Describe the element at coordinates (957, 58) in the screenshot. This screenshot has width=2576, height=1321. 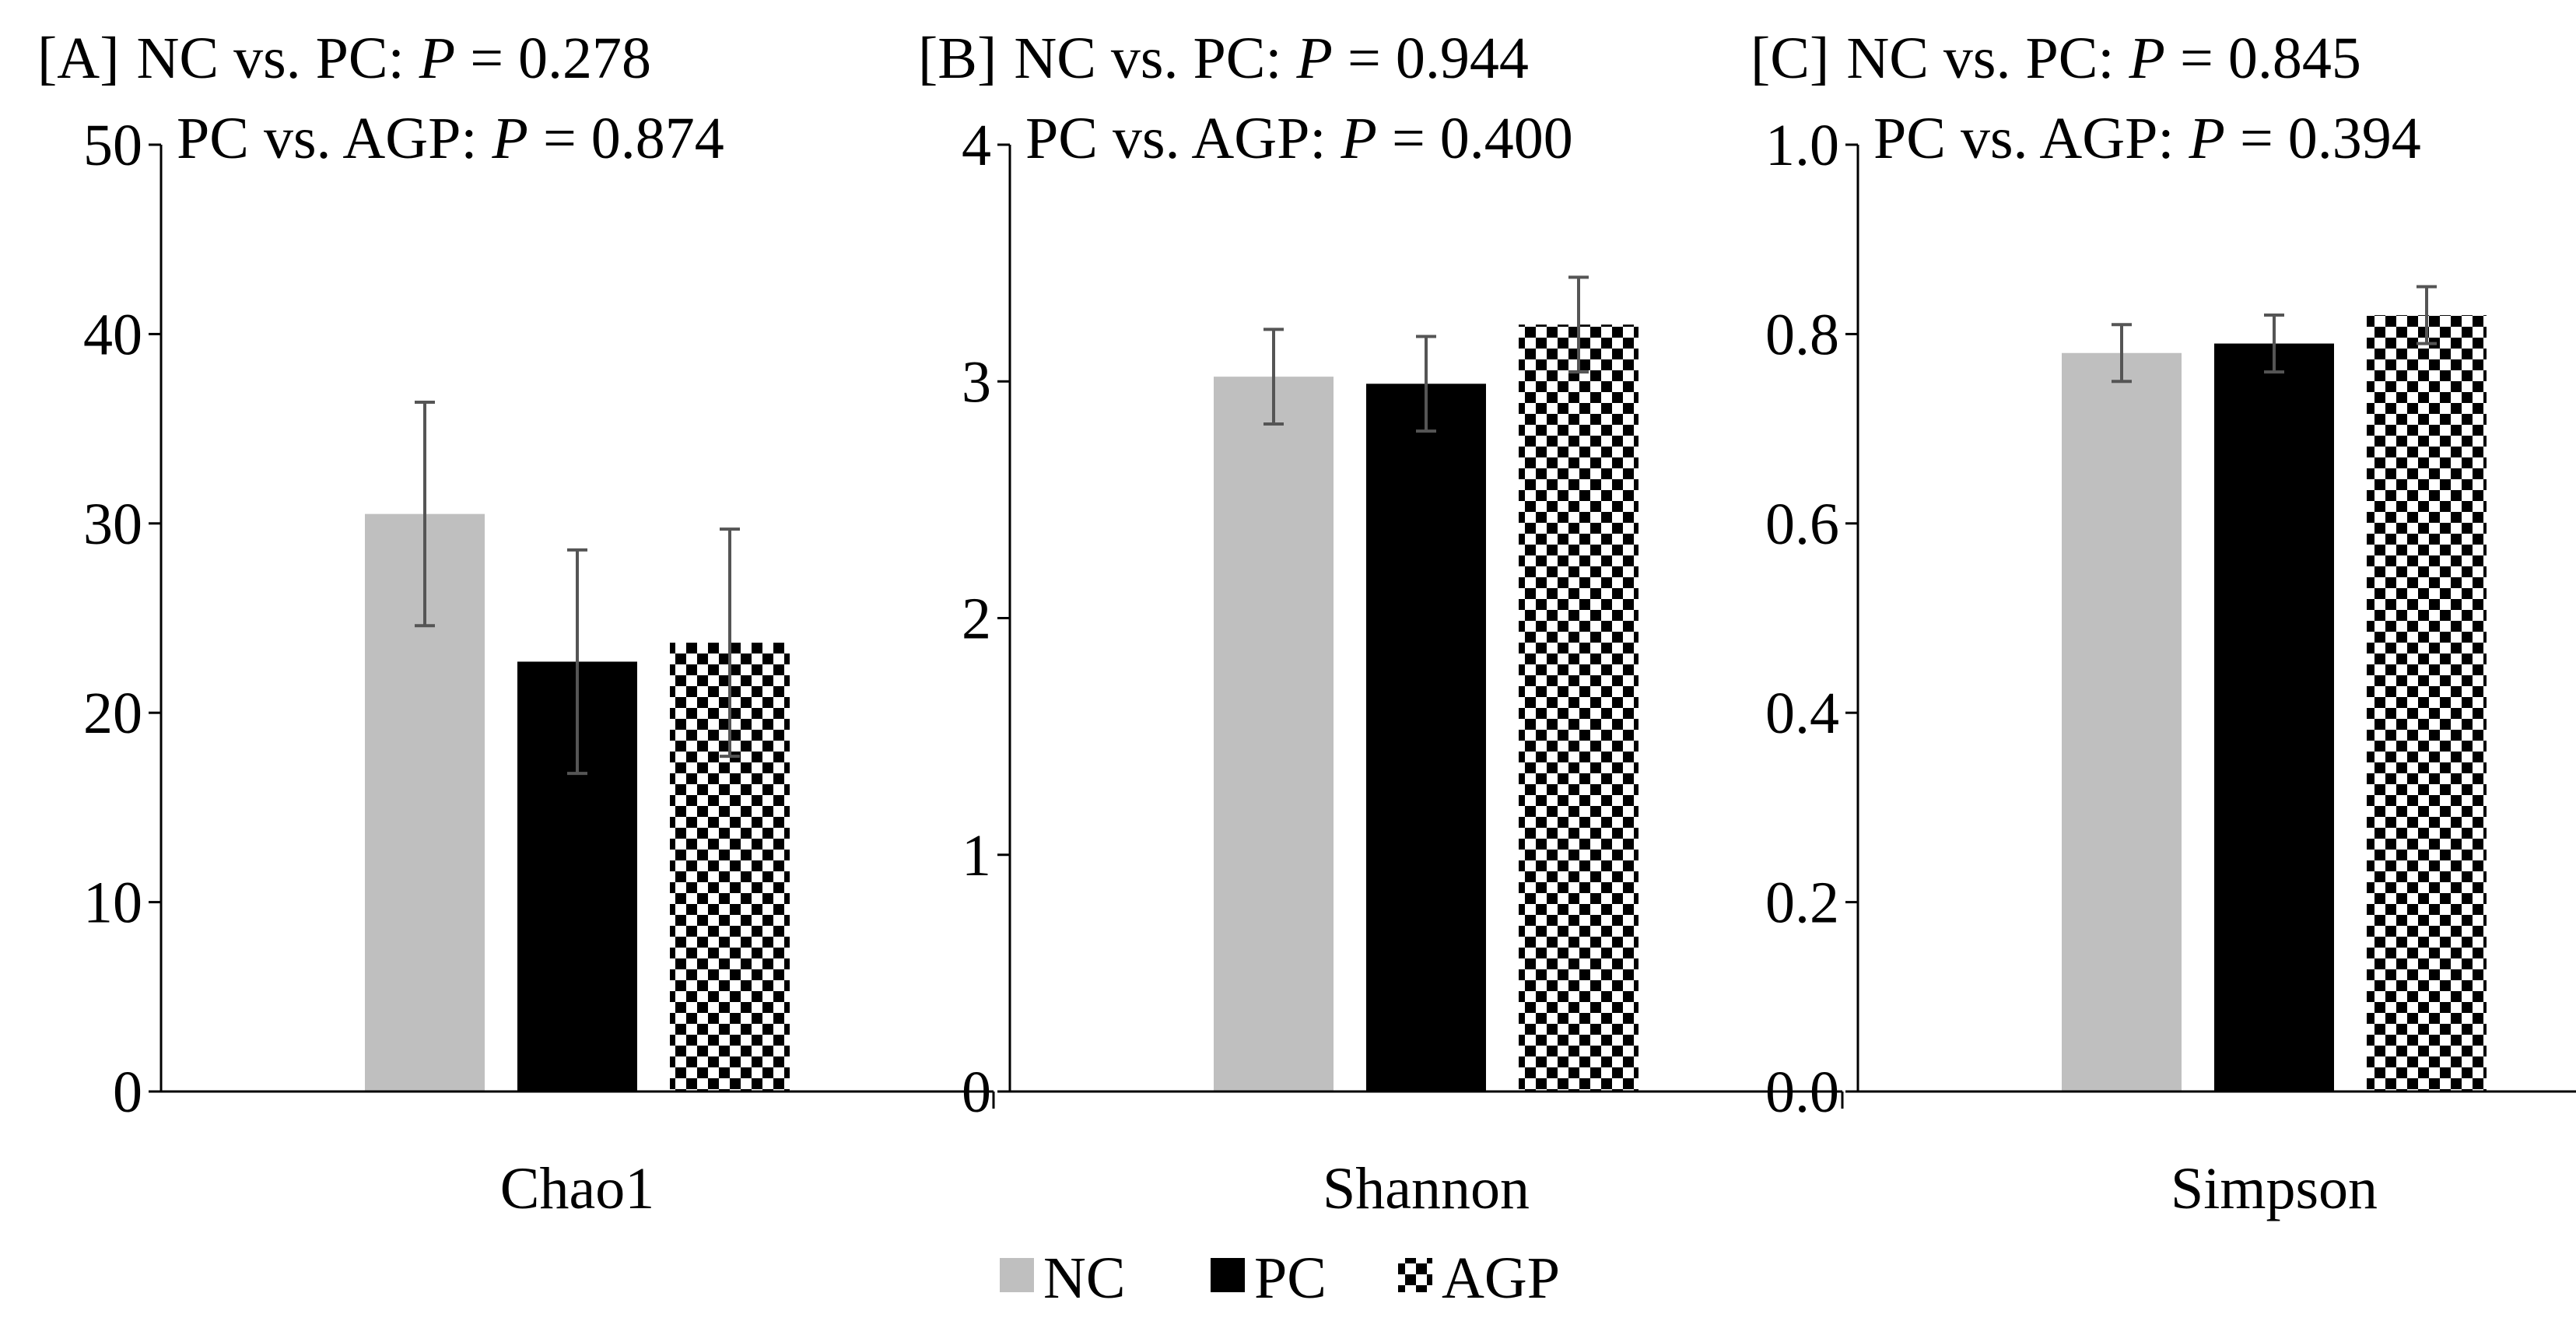
I see `panel-label: [B]` at that location.